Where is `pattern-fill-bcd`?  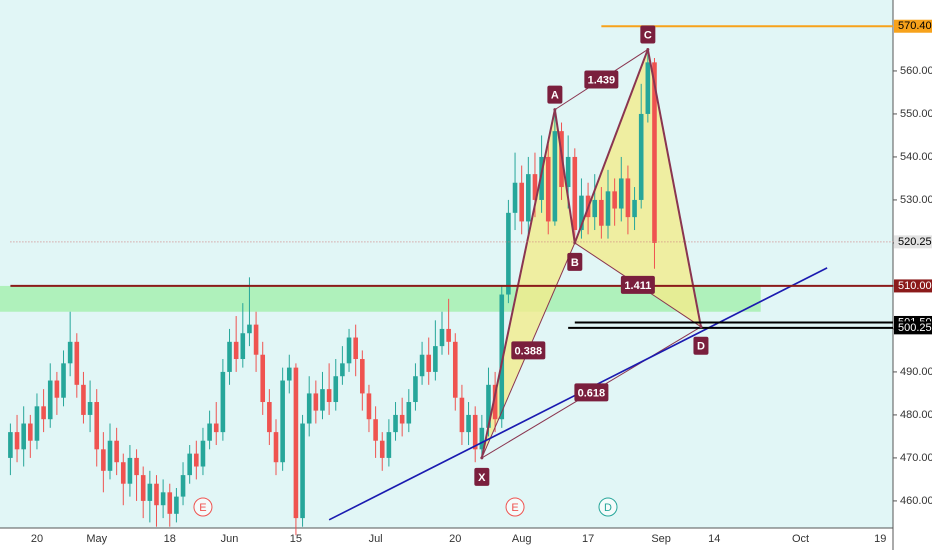 pattern-fill-bcd is located at coordinates (637, 188).